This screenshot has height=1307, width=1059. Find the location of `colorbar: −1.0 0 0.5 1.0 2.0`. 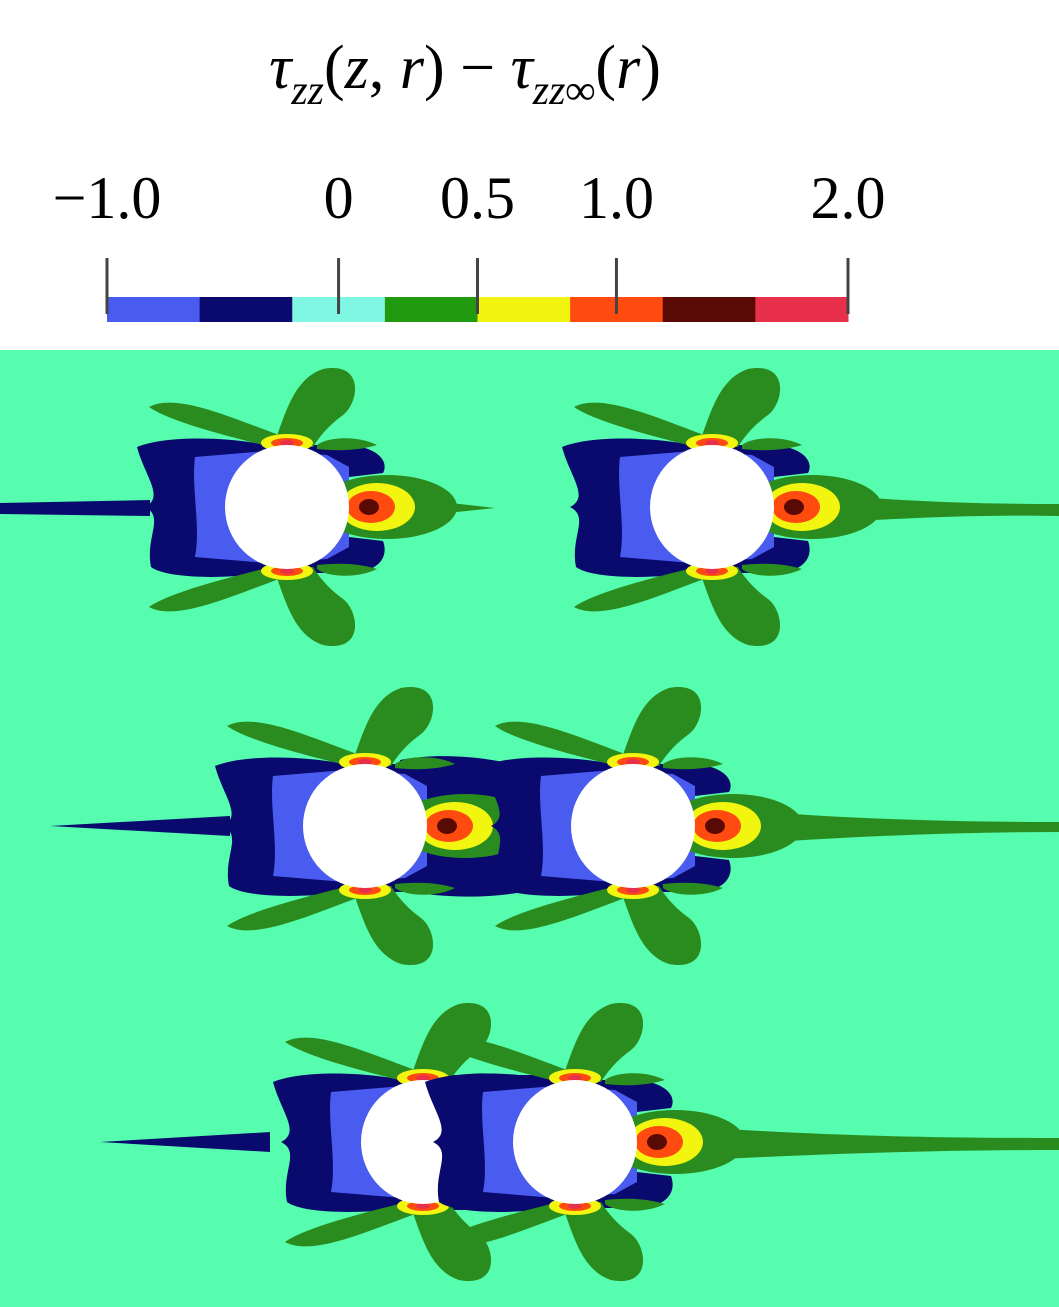

colorbar: −1.0 0 0.5 1.0 2.0 is located at coordinates (469, 243).